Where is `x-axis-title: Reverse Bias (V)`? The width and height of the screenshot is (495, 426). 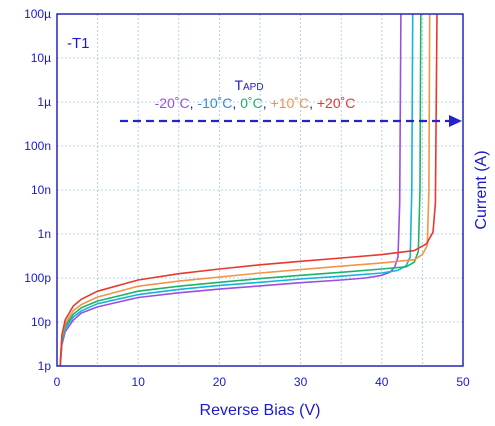
x-axis-title: Reverse Bias (V) is located at coordinates (260, 410).